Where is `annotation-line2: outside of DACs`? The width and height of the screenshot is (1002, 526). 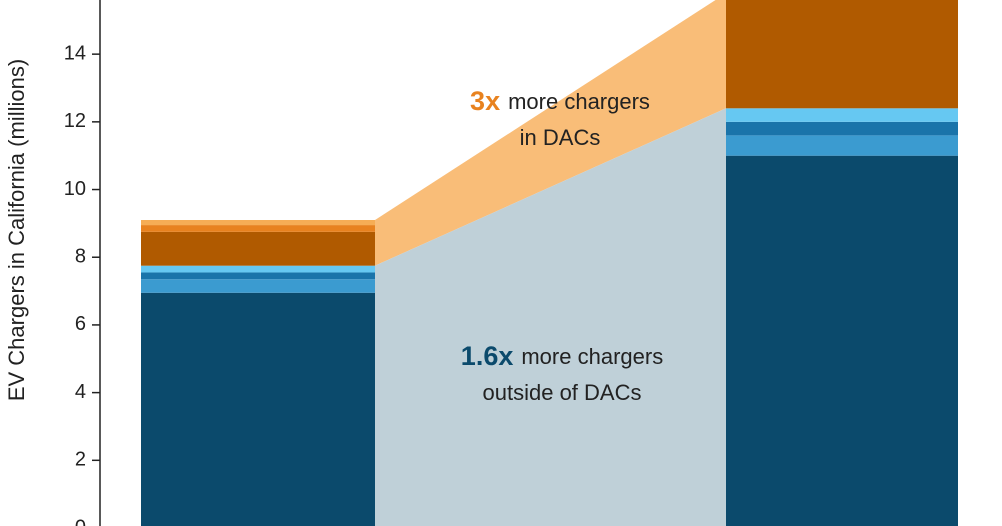
annotation-line2: outside of DACs is located at coordinates (562, 392).